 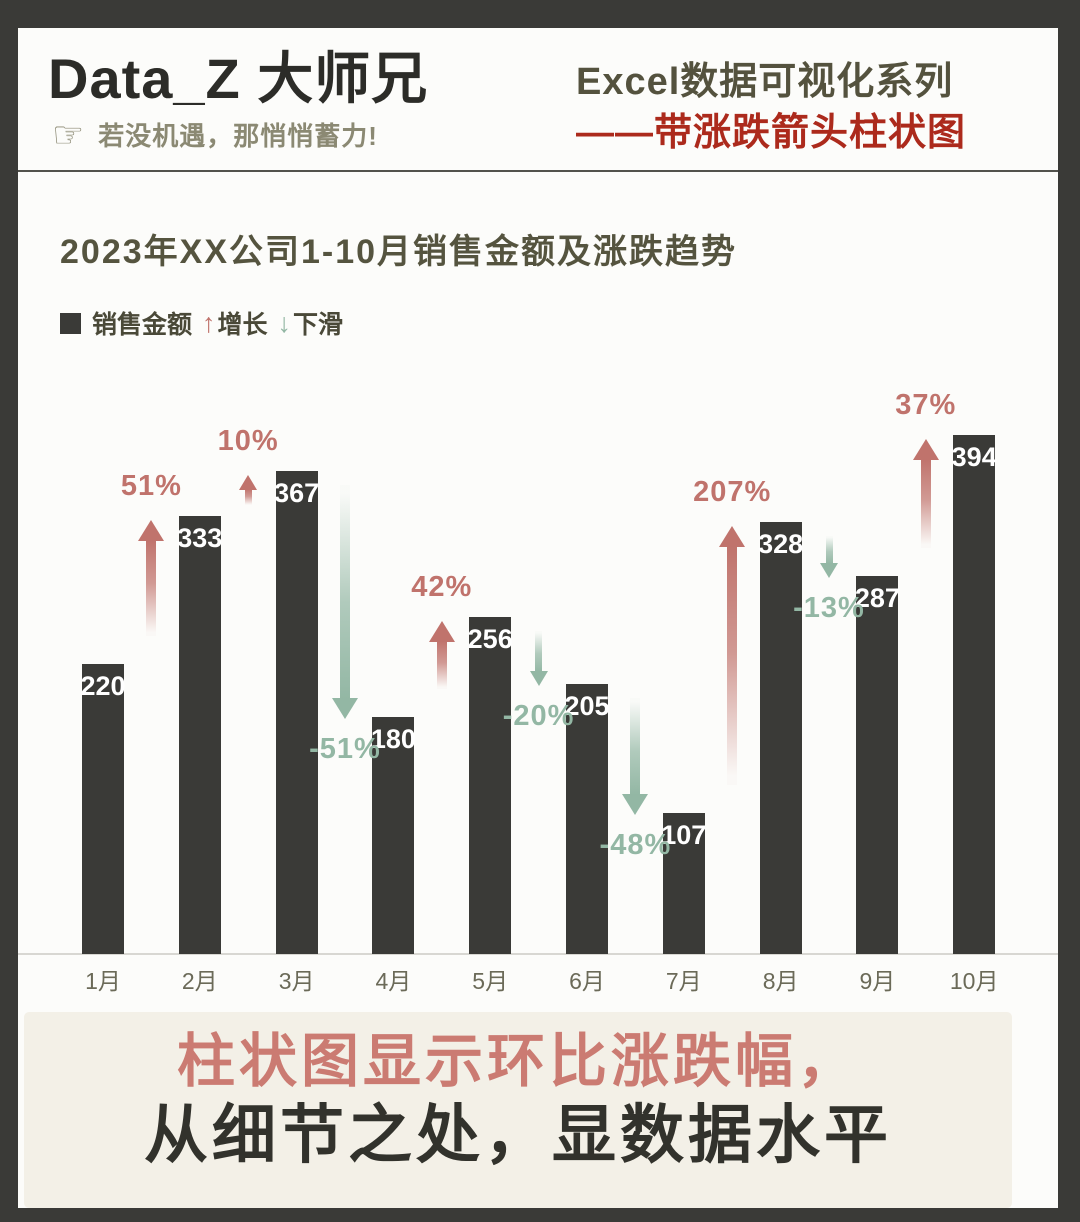 I want to click on x-tick-2月: 2月, so click(x=199, y=981).